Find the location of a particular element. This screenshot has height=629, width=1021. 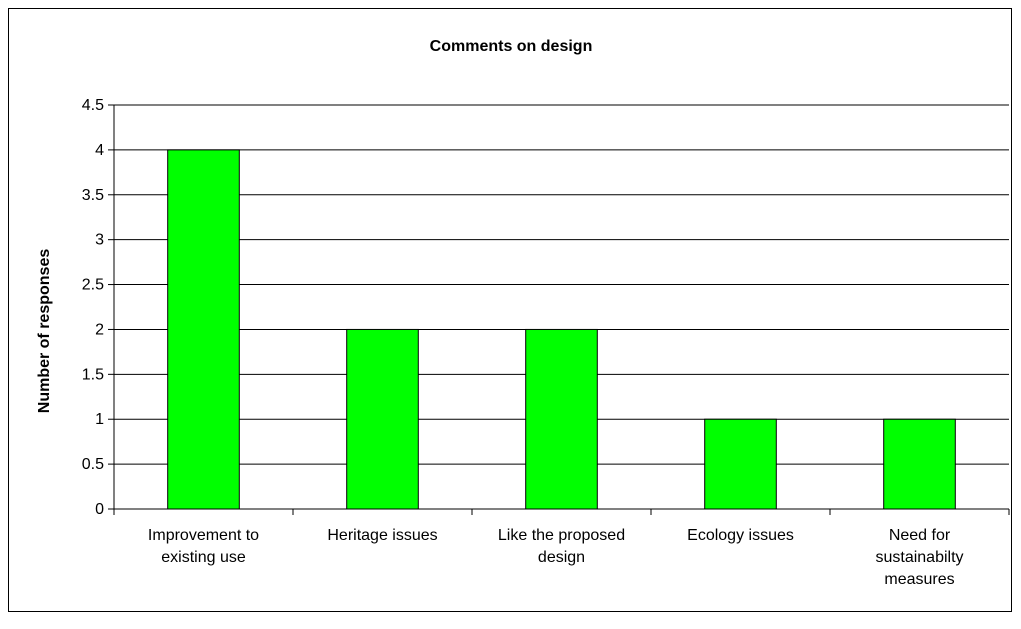

x-category-label: sustainabilty is located at coordinates (919, 557).